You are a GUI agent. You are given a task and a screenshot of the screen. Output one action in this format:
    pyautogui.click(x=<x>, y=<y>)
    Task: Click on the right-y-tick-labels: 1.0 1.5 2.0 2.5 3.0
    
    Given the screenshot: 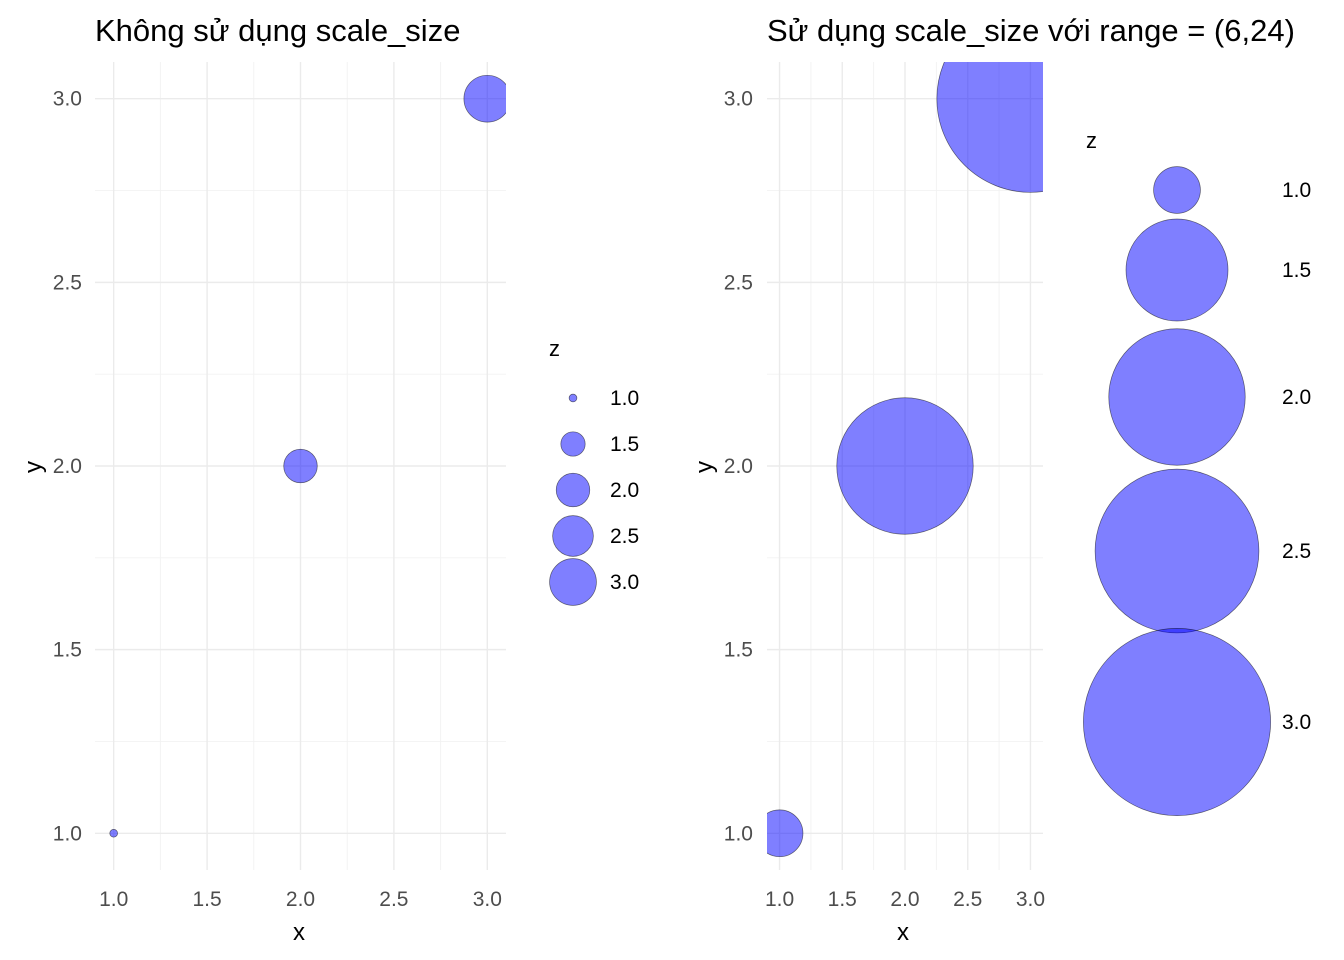 What is the action you would take?
    pyautogui.click(x=738, y=467)
    